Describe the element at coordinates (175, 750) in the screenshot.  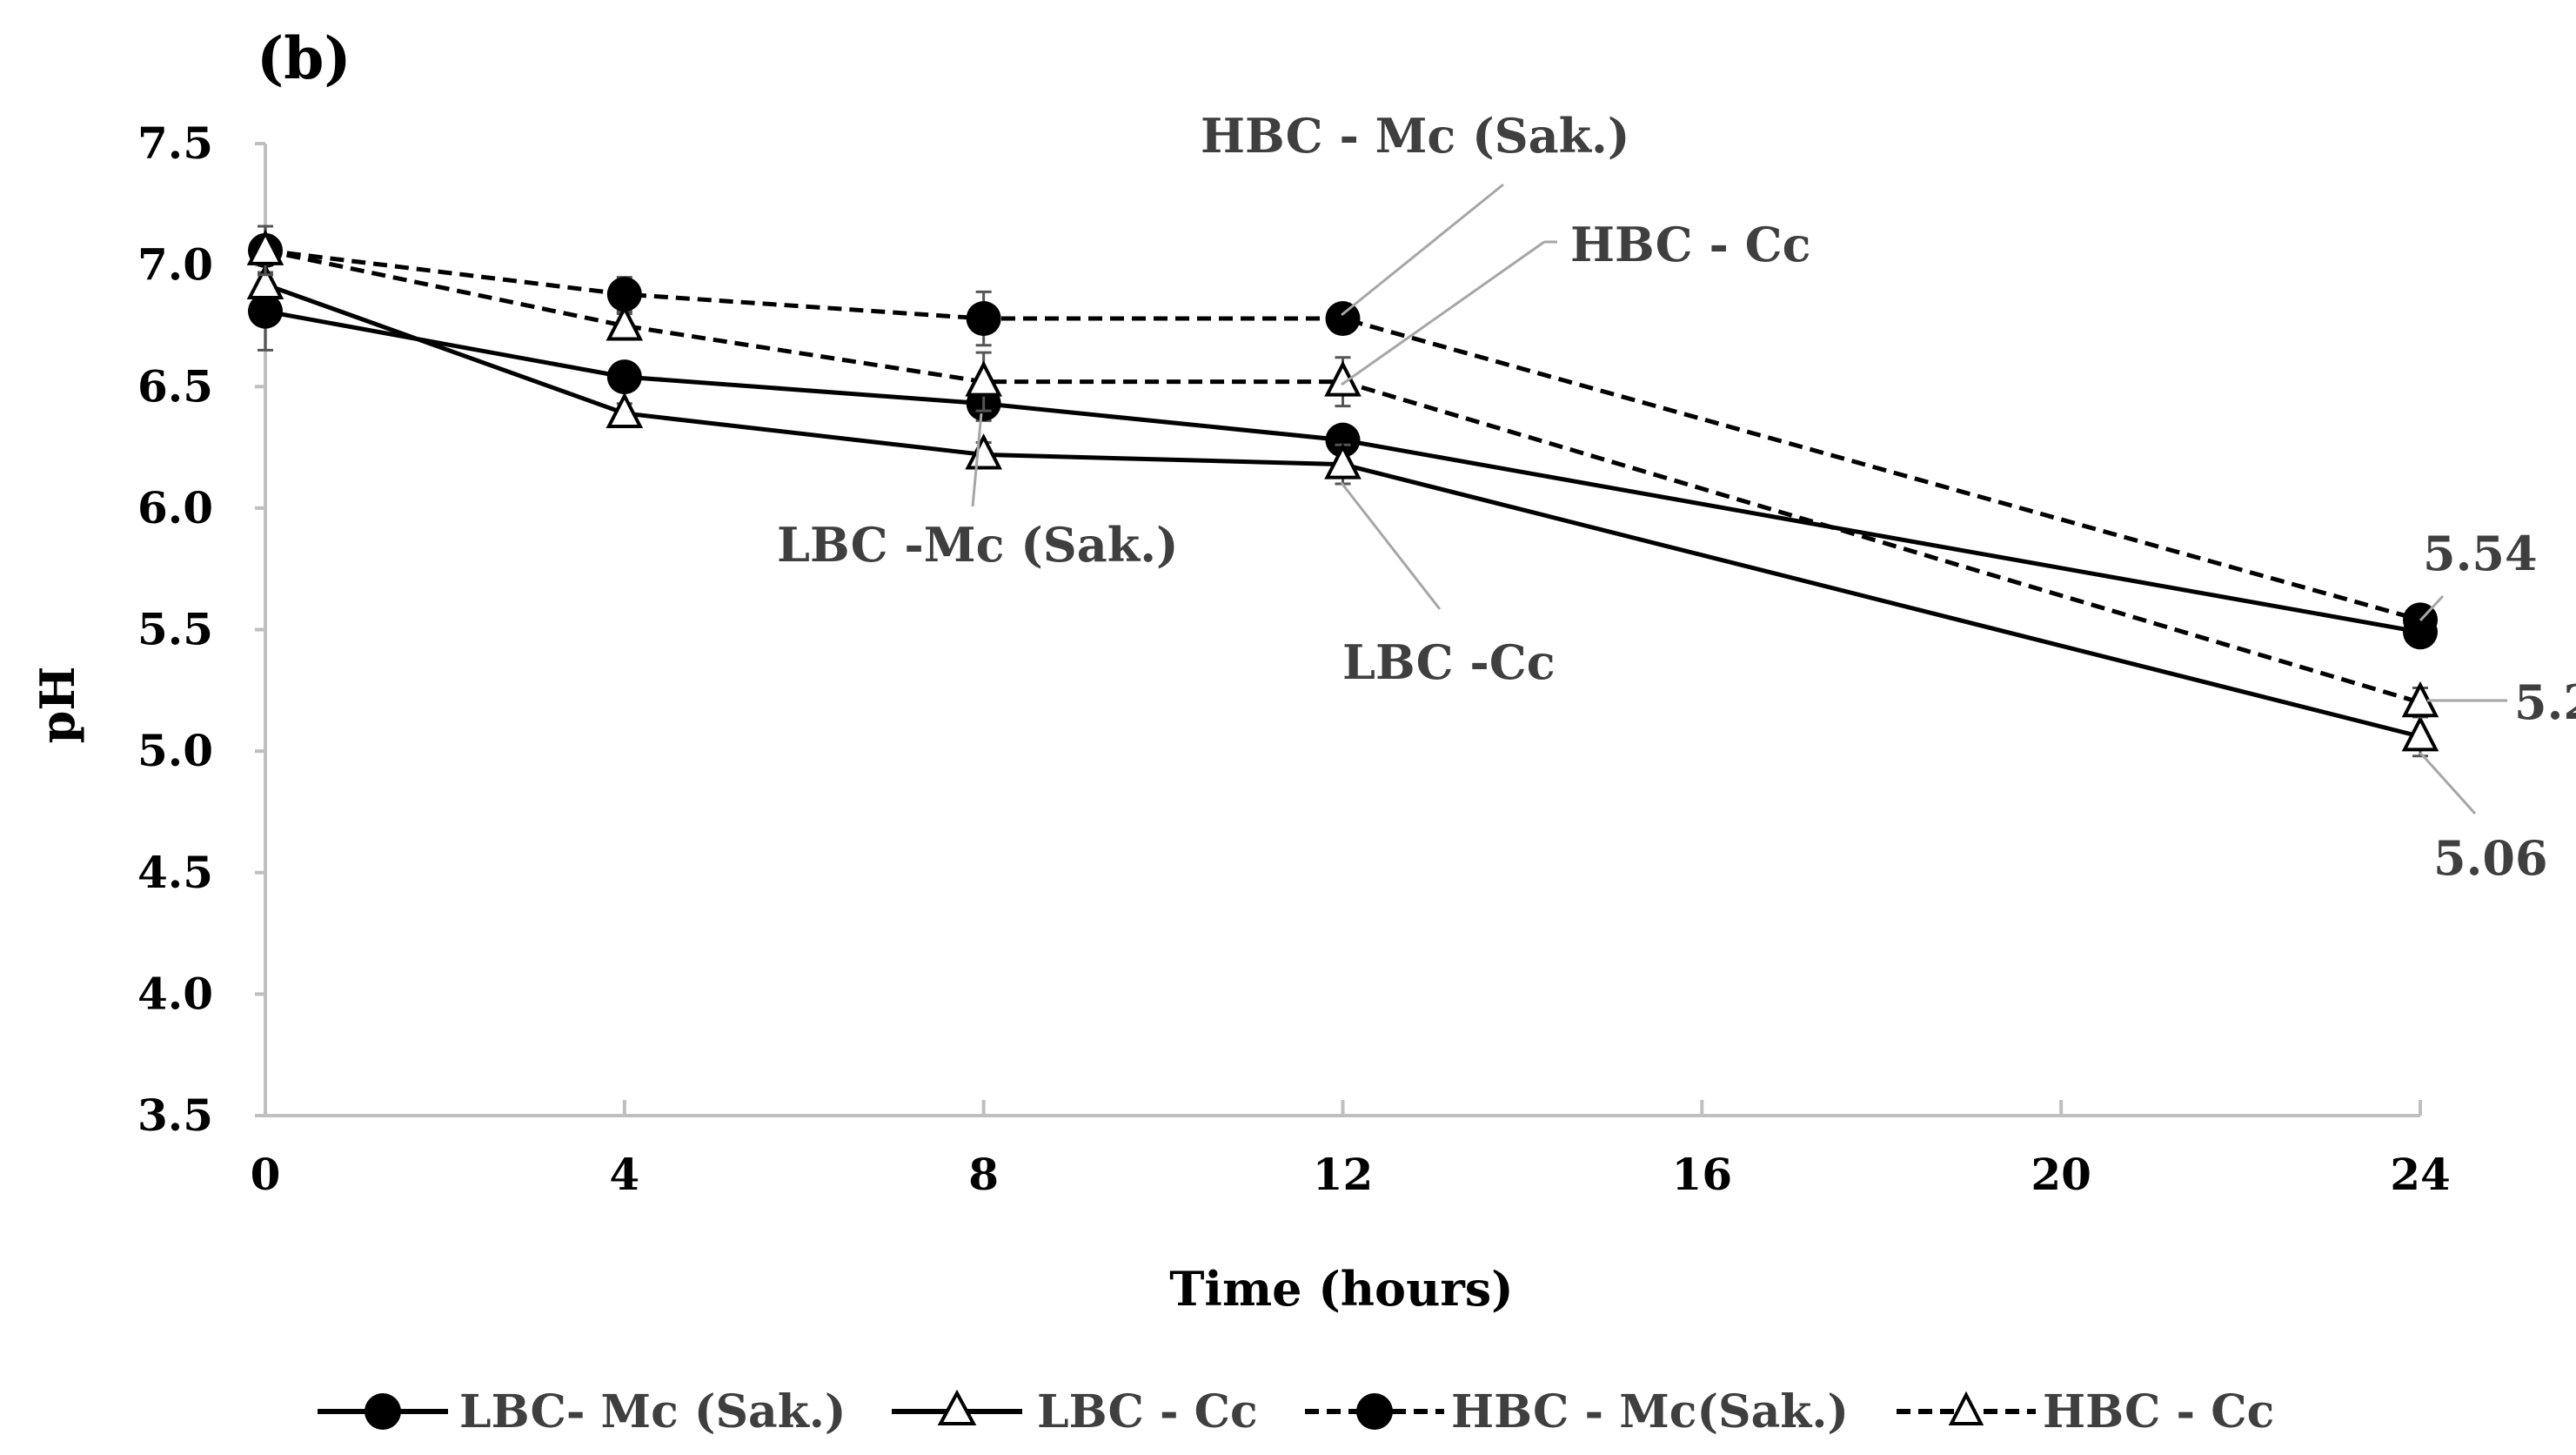
I see `y-tick-label: 5.0` at that location.